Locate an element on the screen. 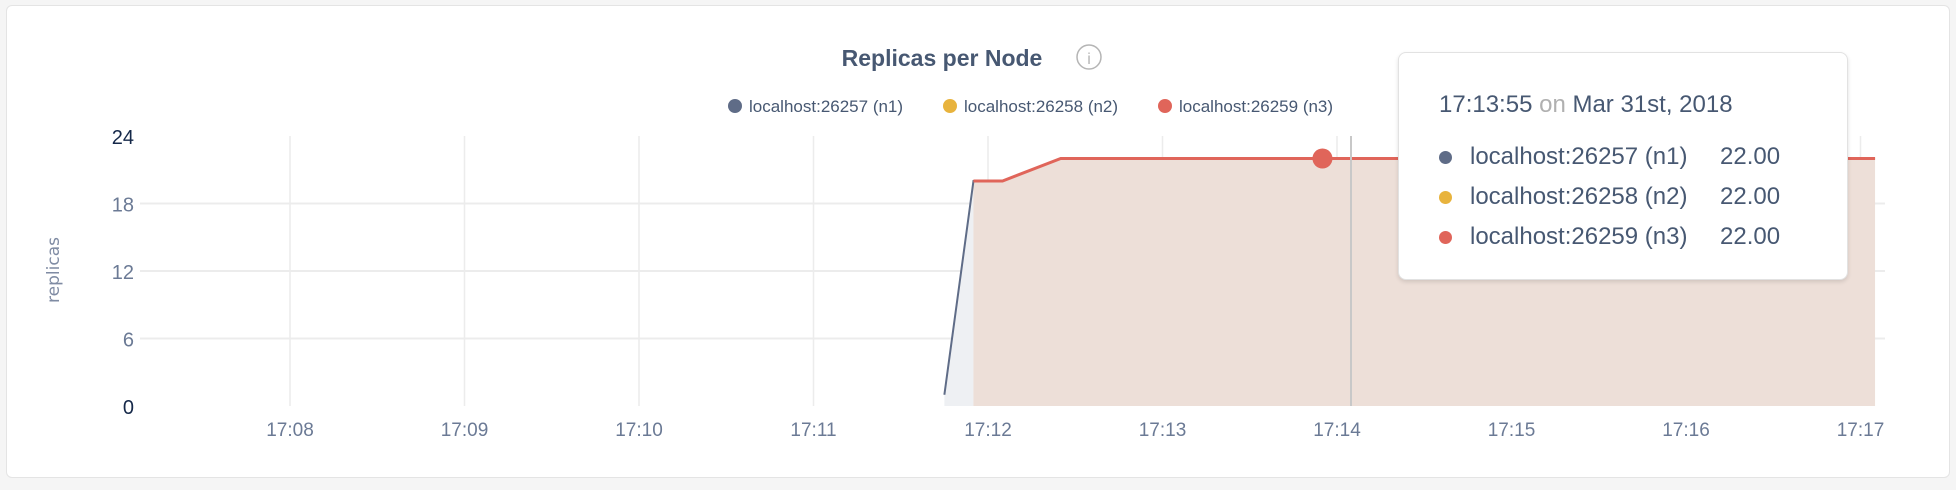 The height and width of the screenshot is (490, 1956). y-tick-label: 6 is located at coordinates (128, 341).